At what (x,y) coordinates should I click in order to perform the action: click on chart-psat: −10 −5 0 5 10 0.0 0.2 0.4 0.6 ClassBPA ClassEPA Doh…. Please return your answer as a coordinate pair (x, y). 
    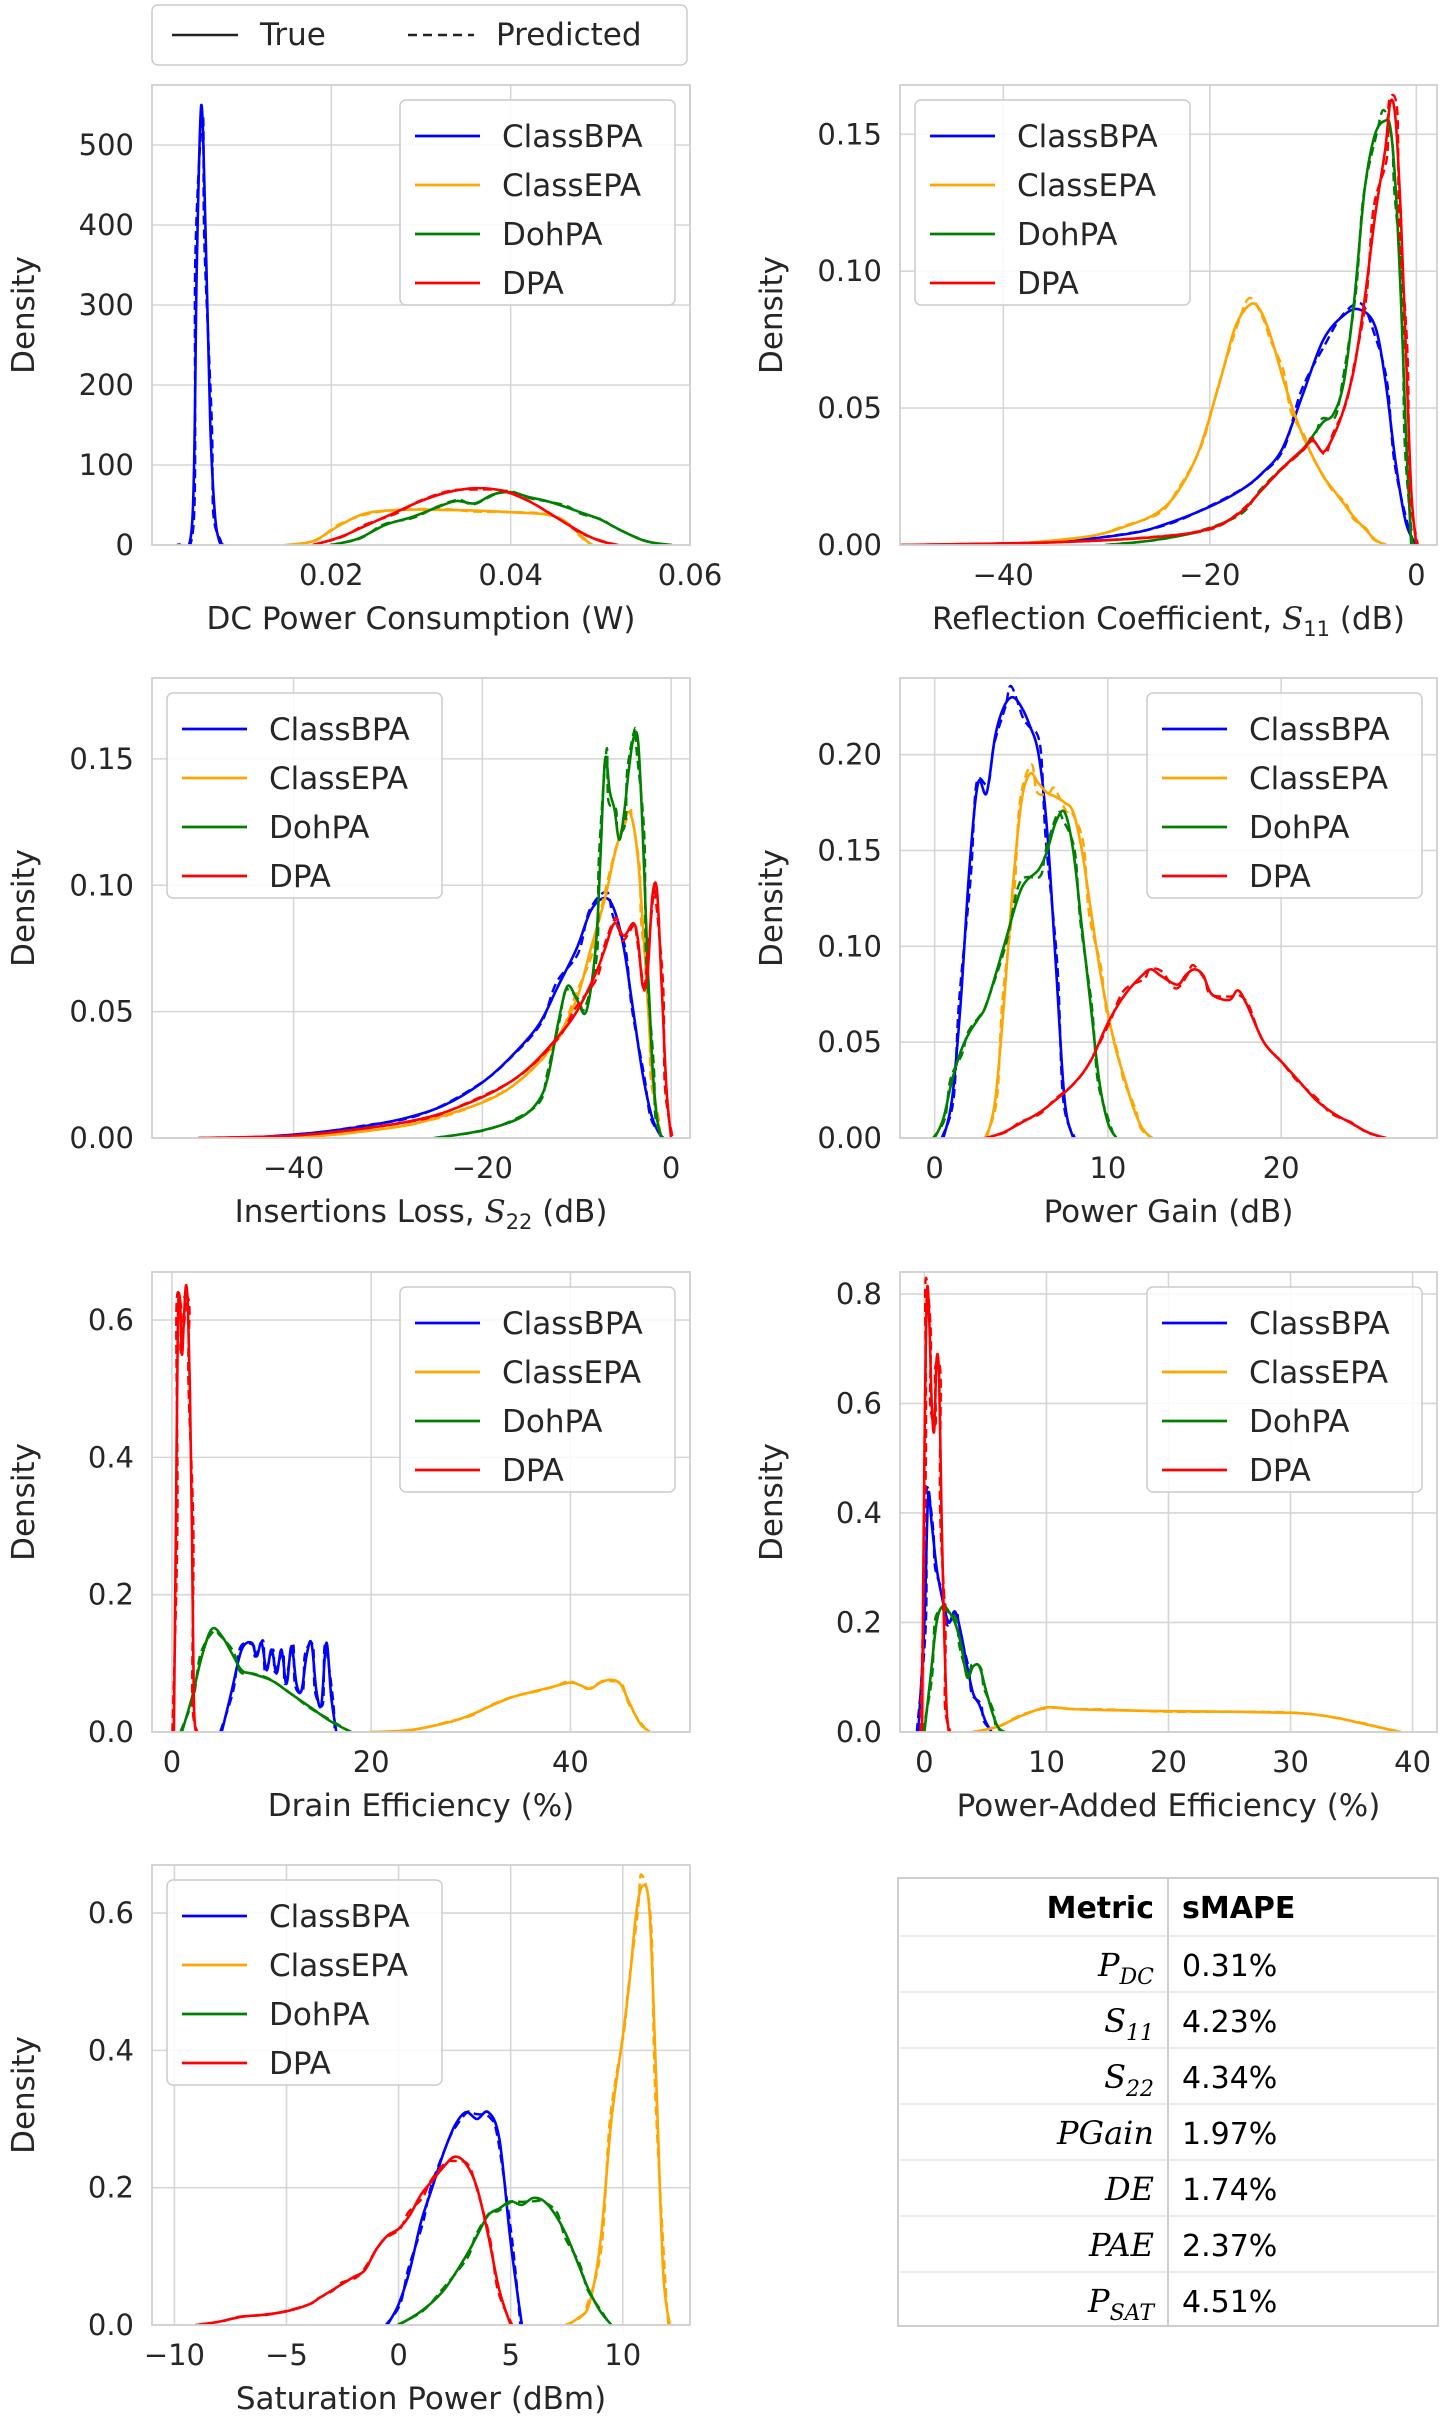
    Looking at the image, I should click on (348, 2140).